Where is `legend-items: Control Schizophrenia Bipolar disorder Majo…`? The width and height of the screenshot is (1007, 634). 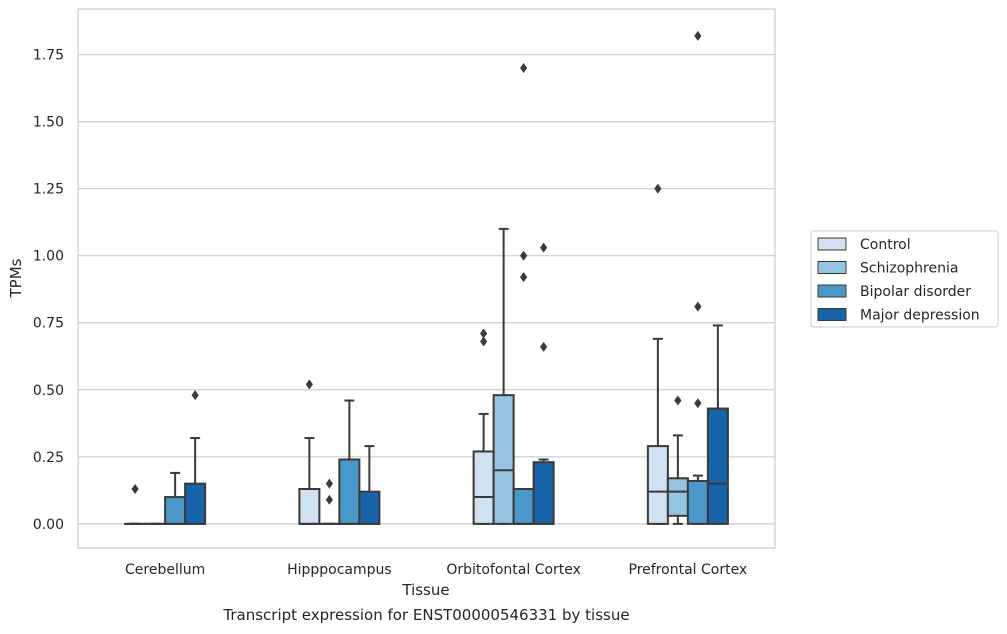 legend-items: Control Schizophrenia Bipolar disorder Majo… is located at coordinates (898, 280).